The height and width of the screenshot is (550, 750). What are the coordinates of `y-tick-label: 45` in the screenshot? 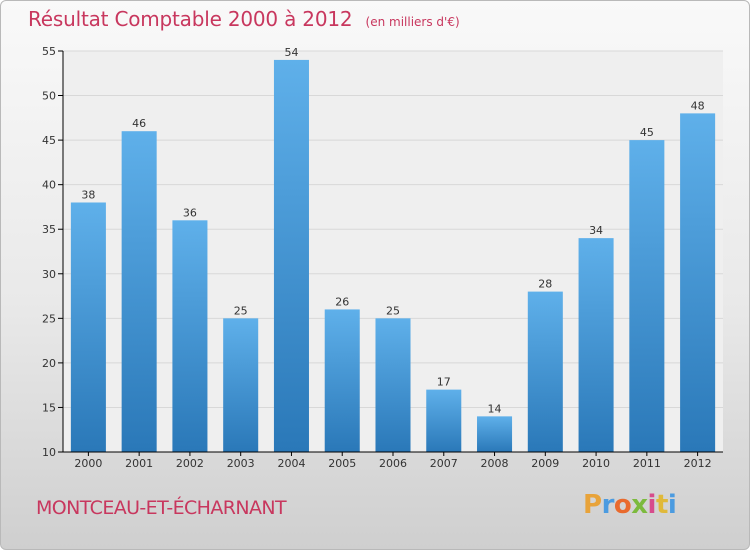 It's located at (49, 140).